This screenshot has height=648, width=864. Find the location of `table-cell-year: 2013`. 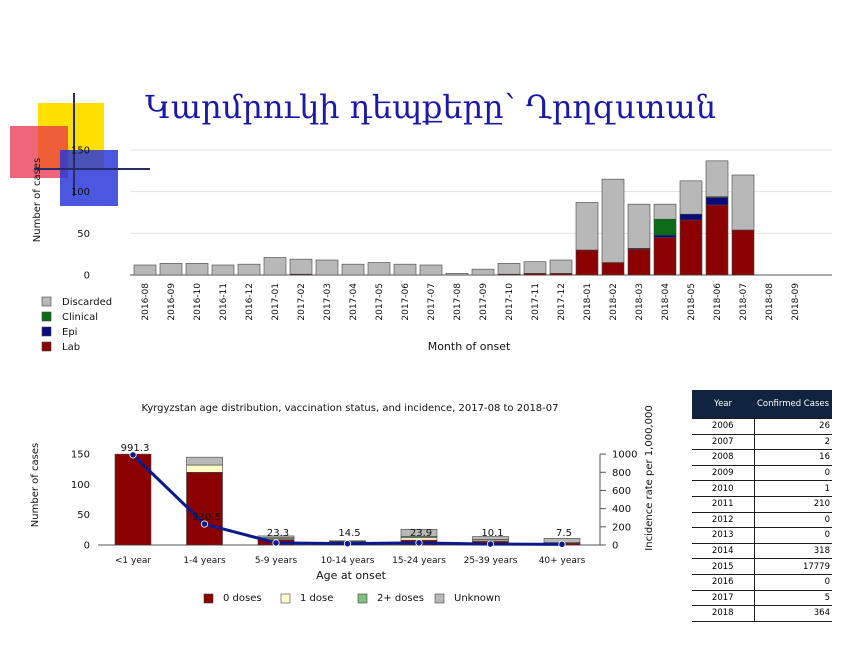

table-cell-year: 2013 is located at coordinates (723, 535).